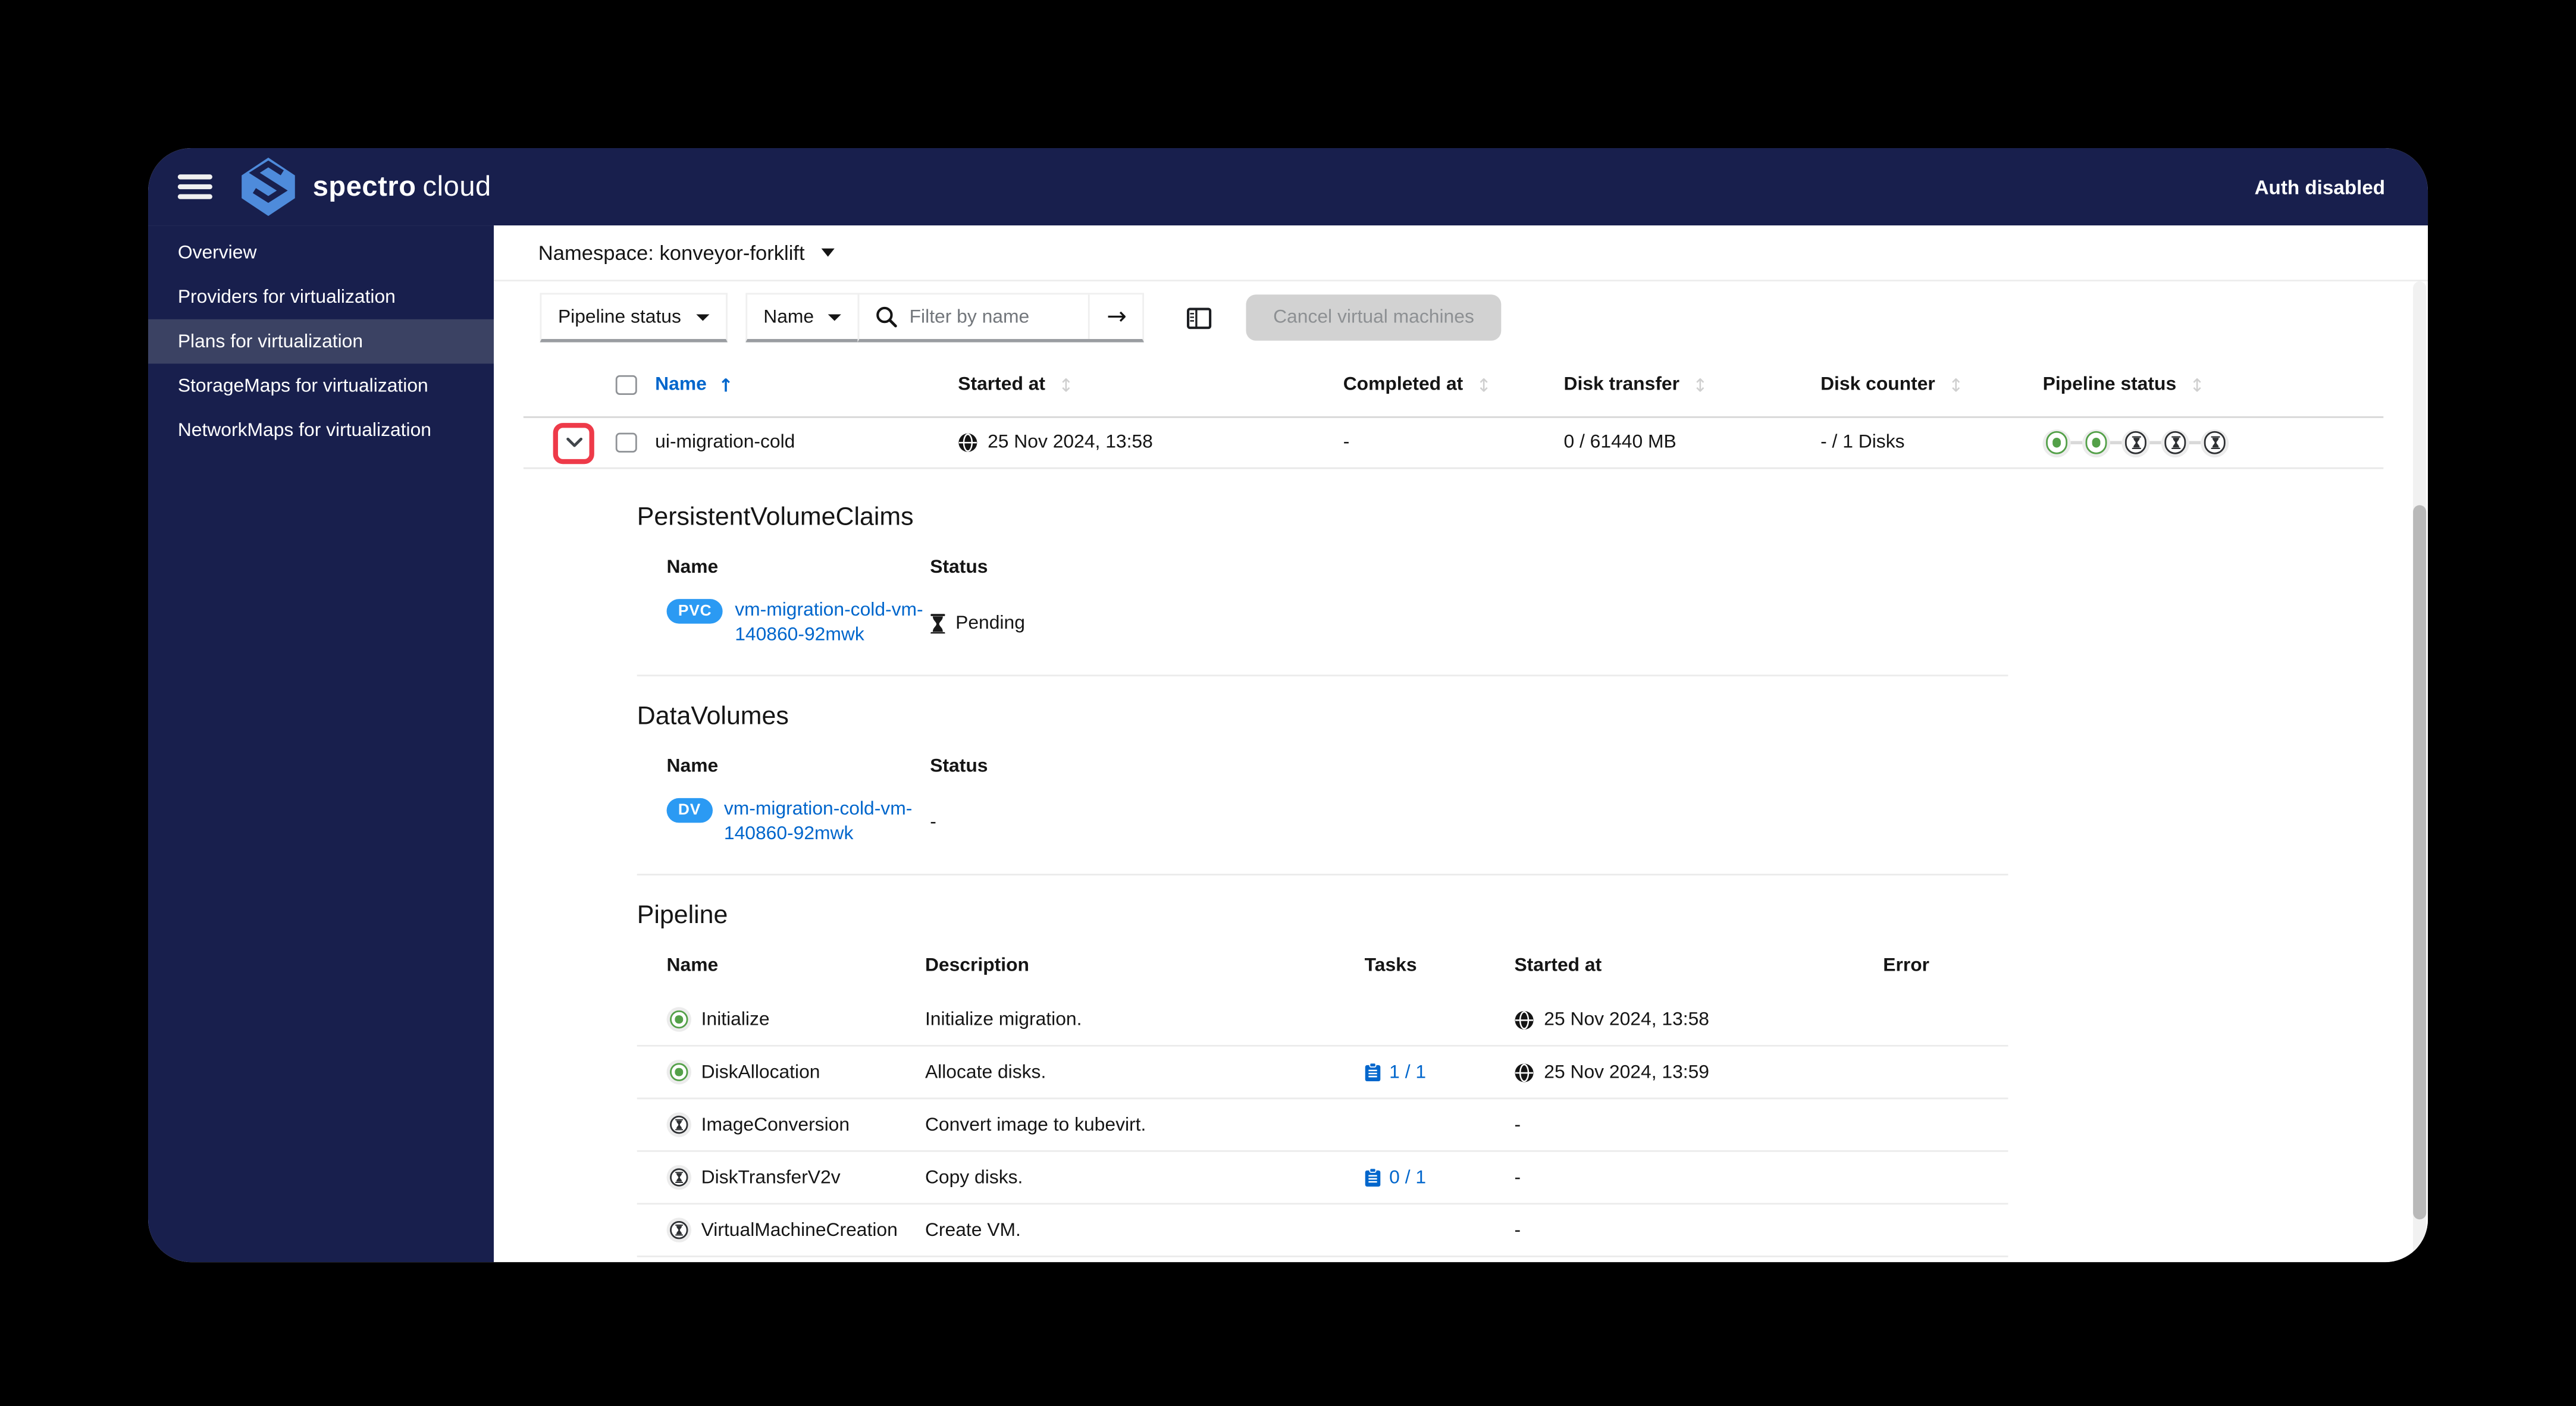 The width and height of the screenshot is (2576, 1406). Describe the element at coordinates (2320, 187) in the screenshot. I see `auth-status: Auth disabled` at that location.